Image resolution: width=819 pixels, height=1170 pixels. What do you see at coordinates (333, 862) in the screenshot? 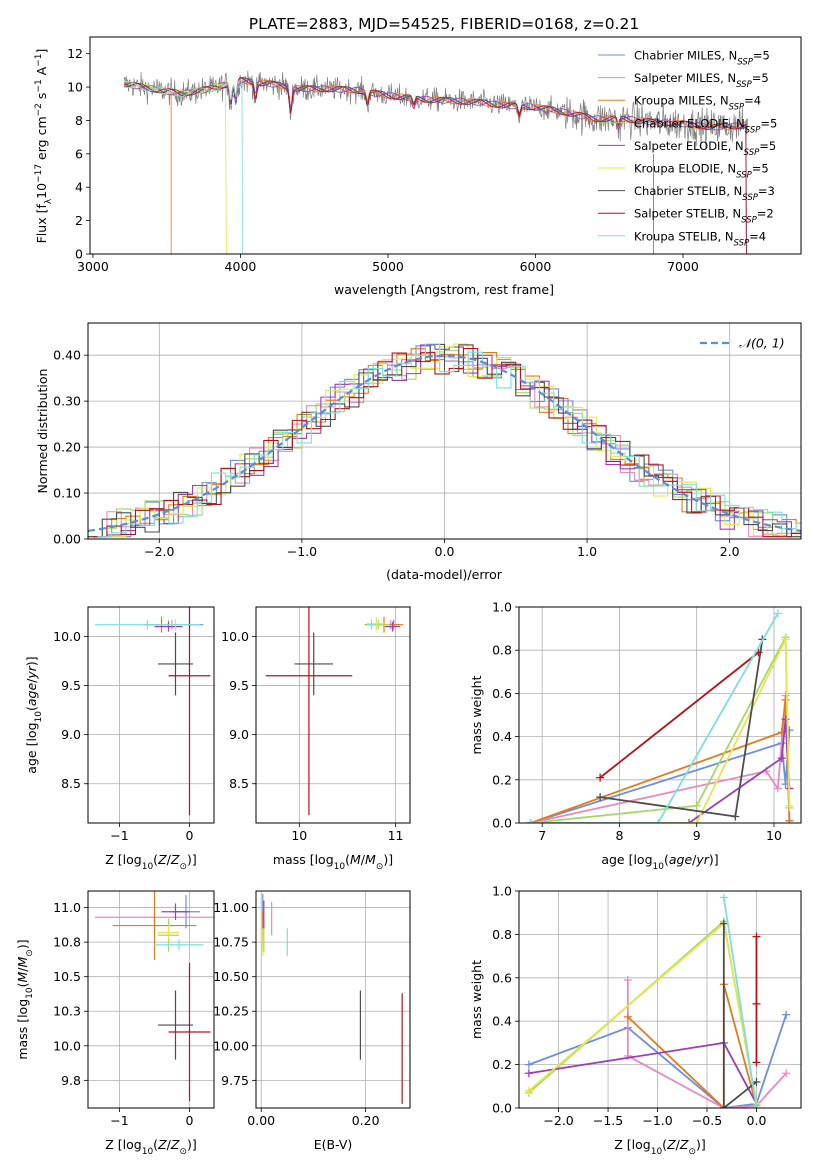
I see `x-axis-label: mass [log10(M/M⊙)]` at bounding box center [333, 862].